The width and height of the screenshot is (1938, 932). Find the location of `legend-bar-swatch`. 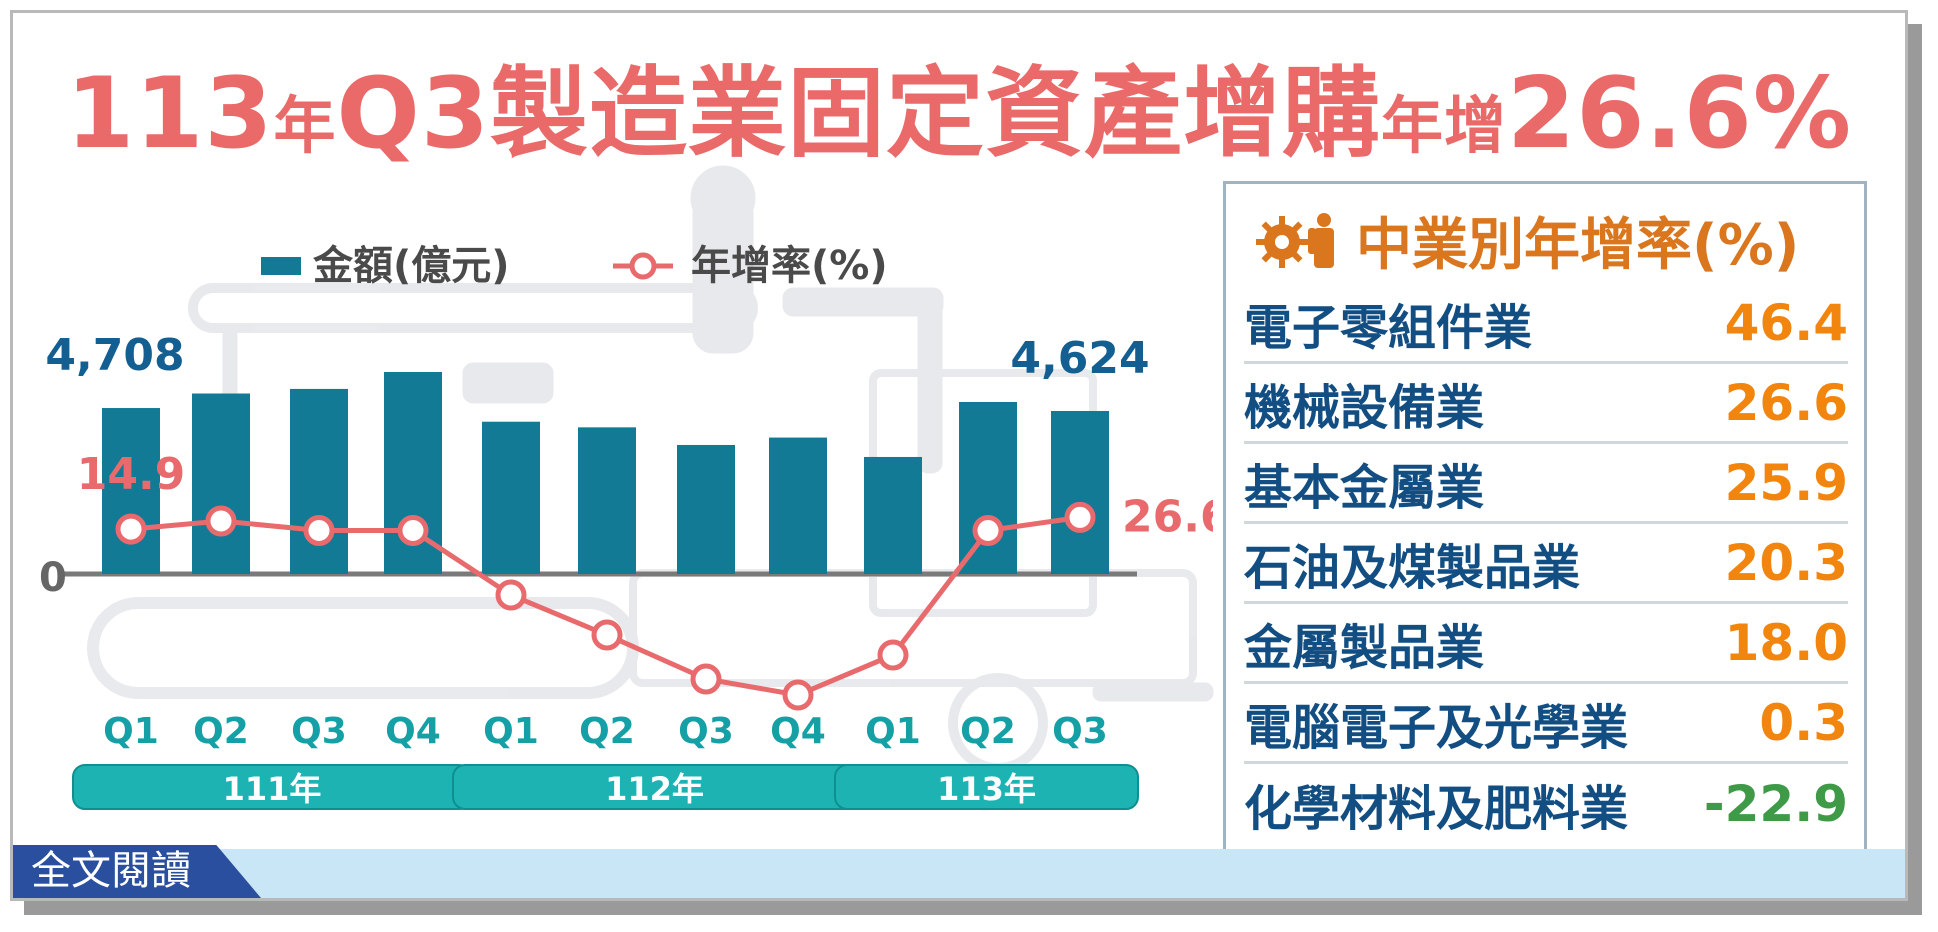

legend-bar-swatch is located at coordinates (281, 266).